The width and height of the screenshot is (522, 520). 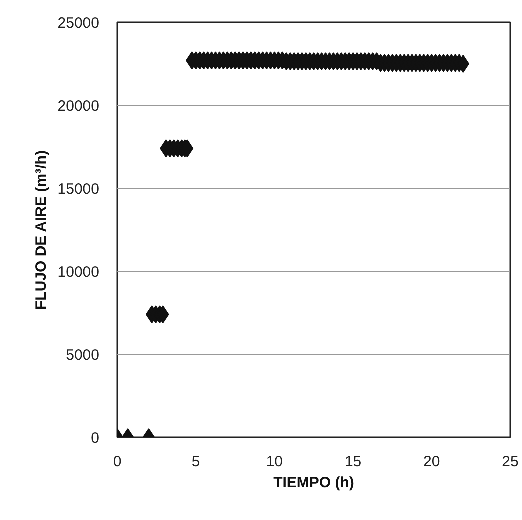 I want to click on y-tick-label: 15000, so click(x=79, y=189).